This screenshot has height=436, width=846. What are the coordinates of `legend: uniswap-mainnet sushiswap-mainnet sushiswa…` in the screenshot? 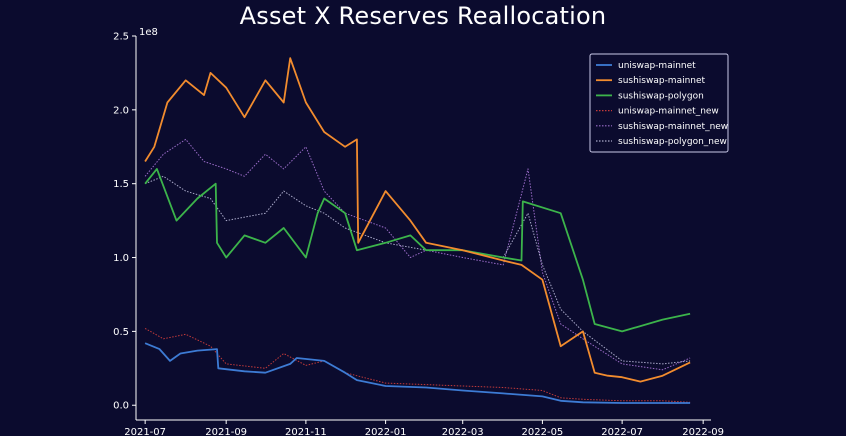 It's located at (659, 103).